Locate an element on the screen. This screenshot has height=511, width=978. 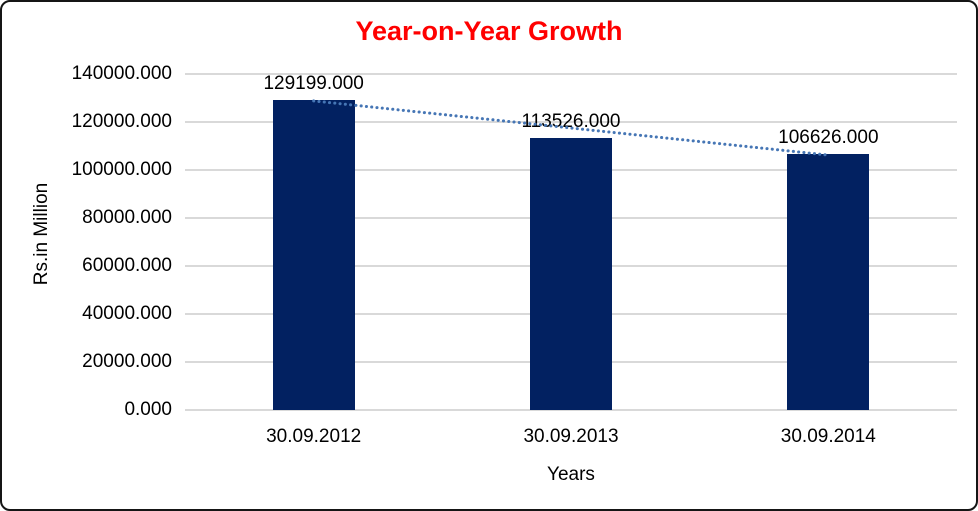
y-axis-tick-label: 20000.000 is located at coordinates (127, 361).